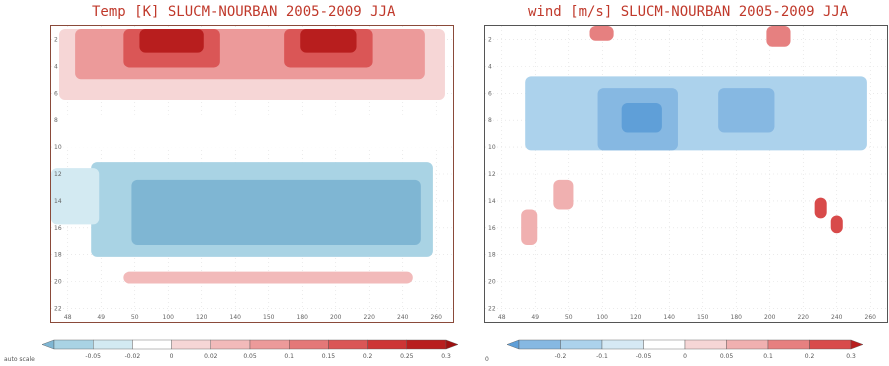  Describe the element at coordinates (535, 317) in the screenshot. I see `x-tick-label: 49` at that location.